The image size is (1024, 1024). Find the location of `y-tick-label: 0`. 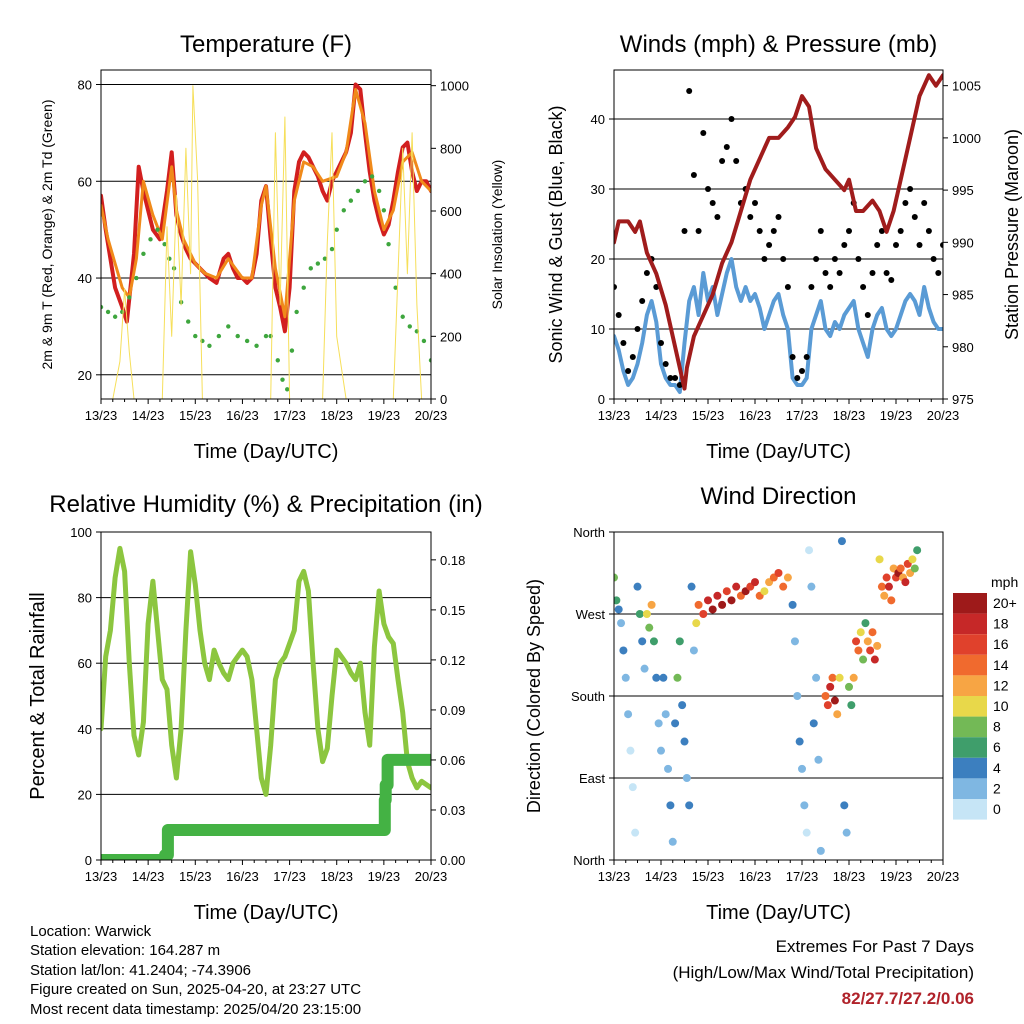

y-tick-label: 0 is located at coordinates (601, 399).